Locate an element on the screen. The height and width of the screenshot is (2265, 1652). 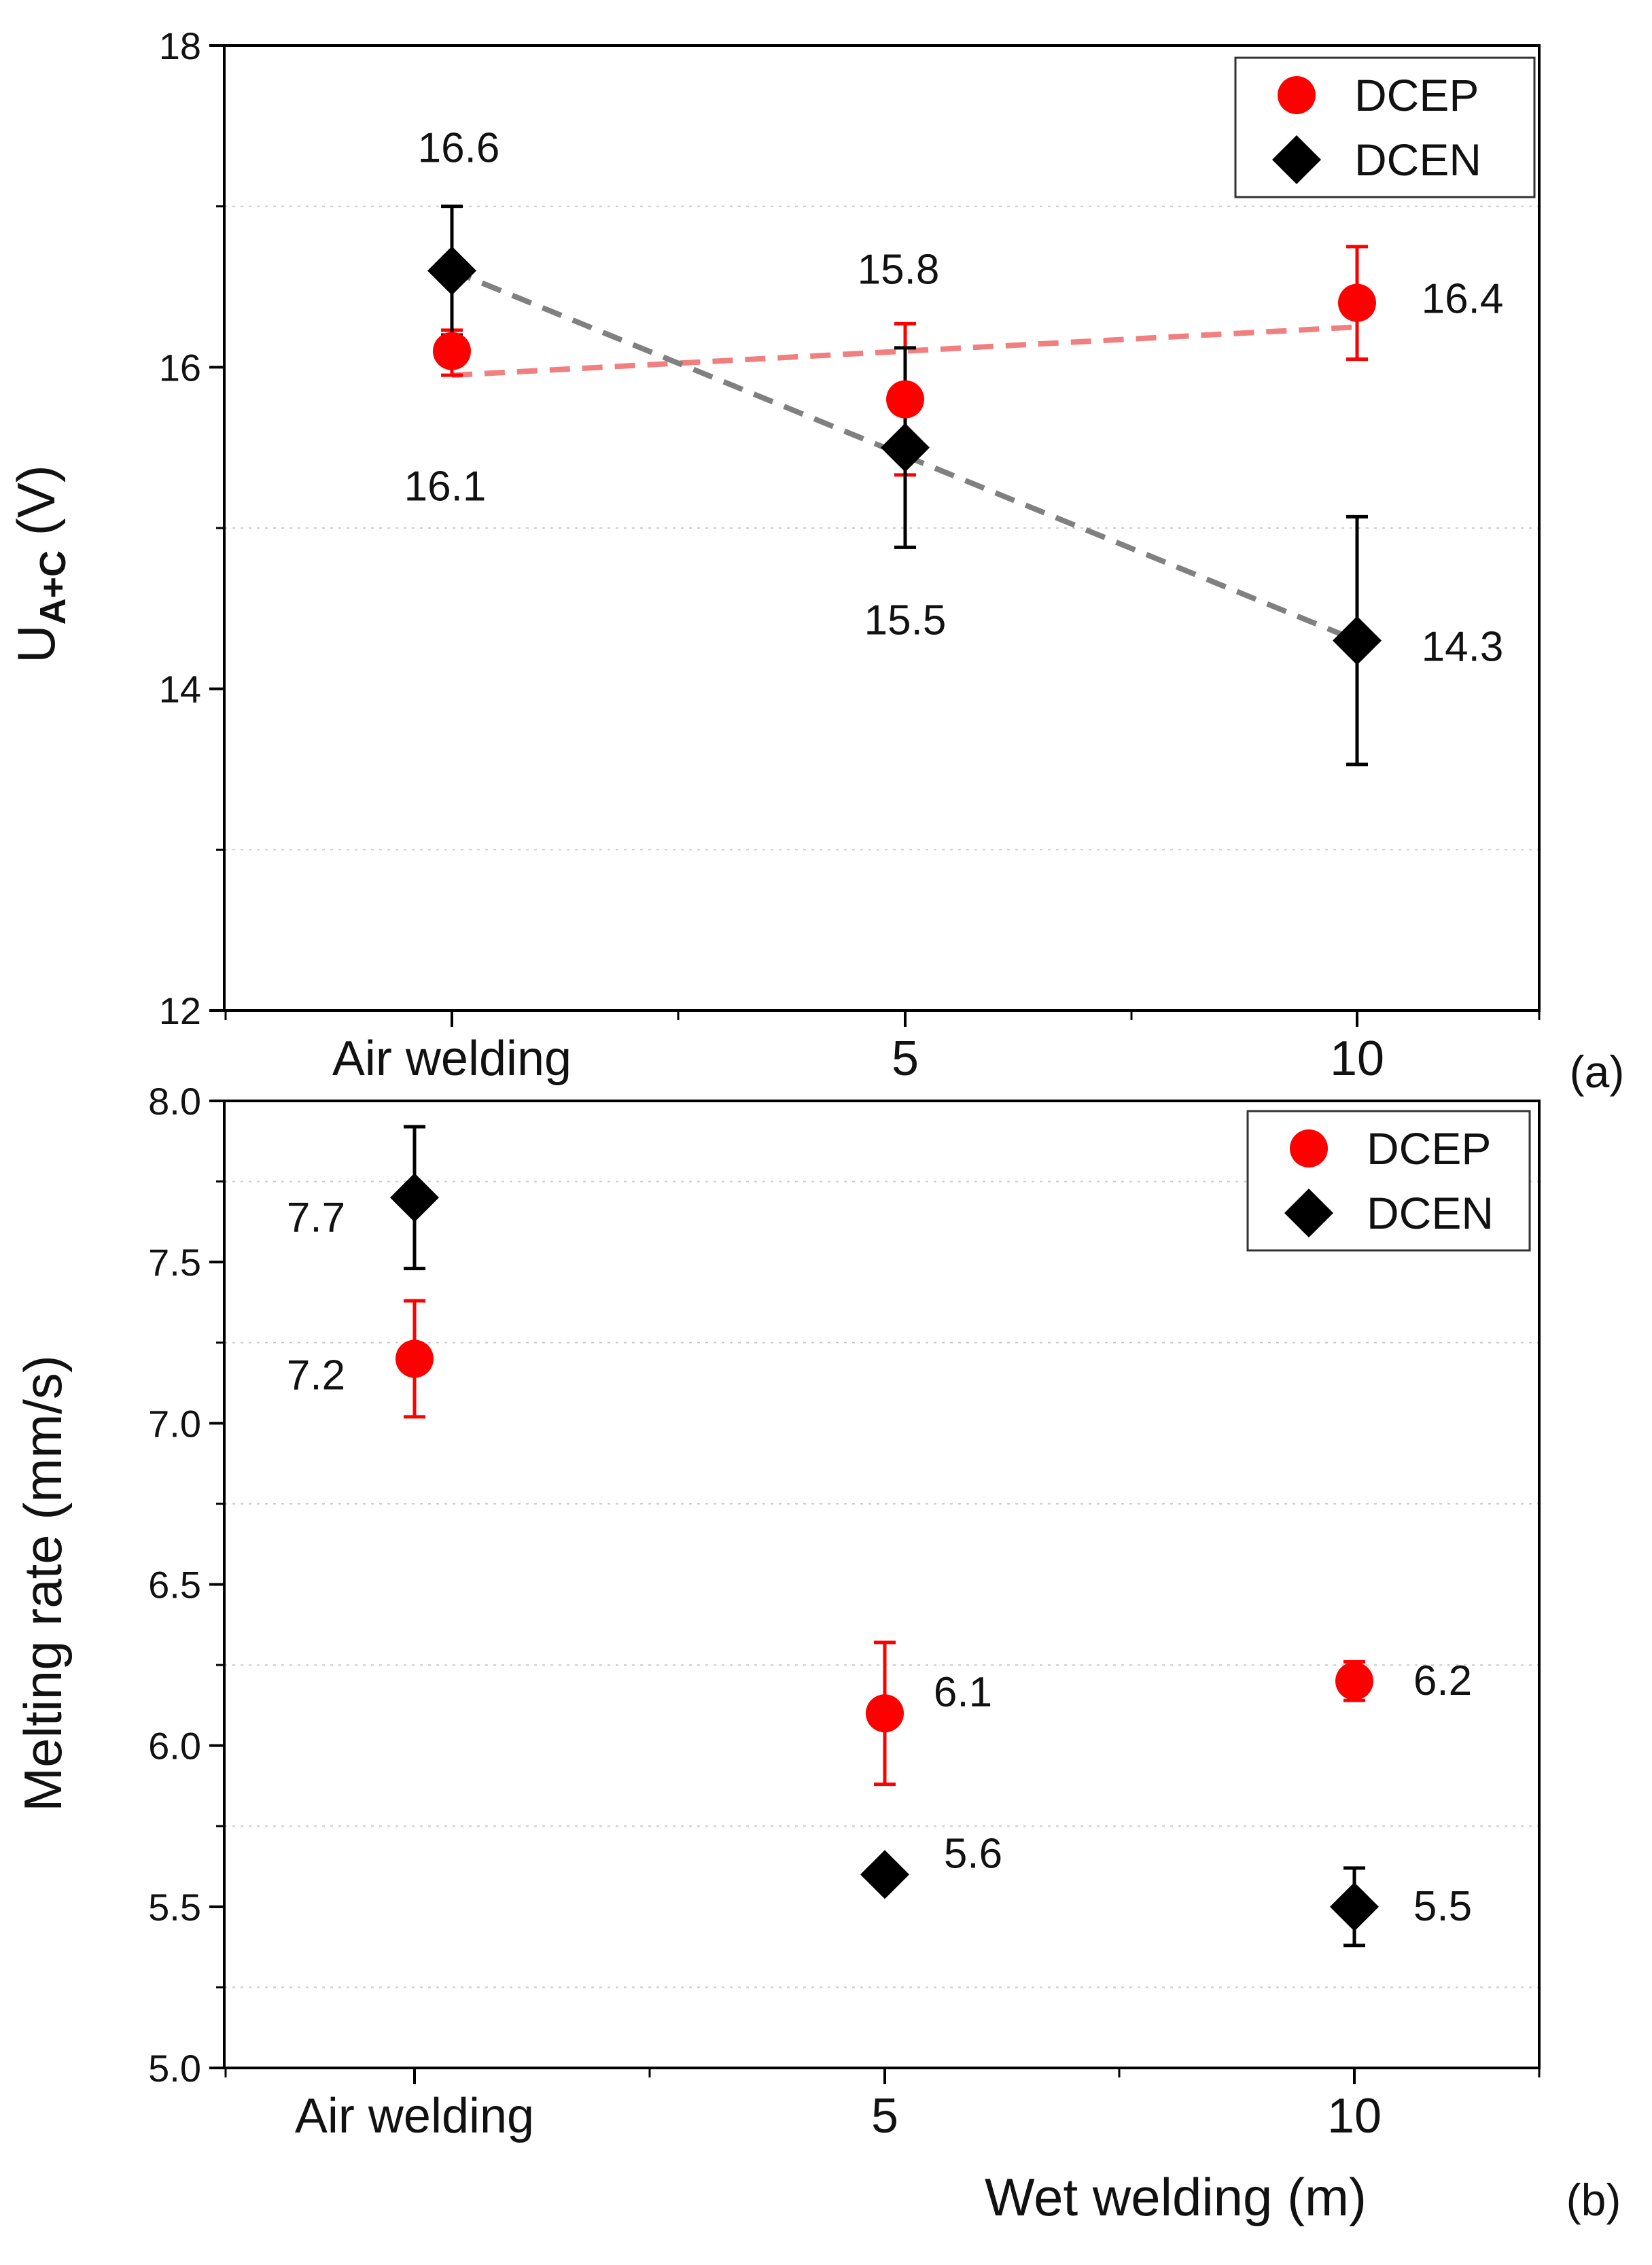
y-axis-title-main: U is located at coordinates (36, 644).